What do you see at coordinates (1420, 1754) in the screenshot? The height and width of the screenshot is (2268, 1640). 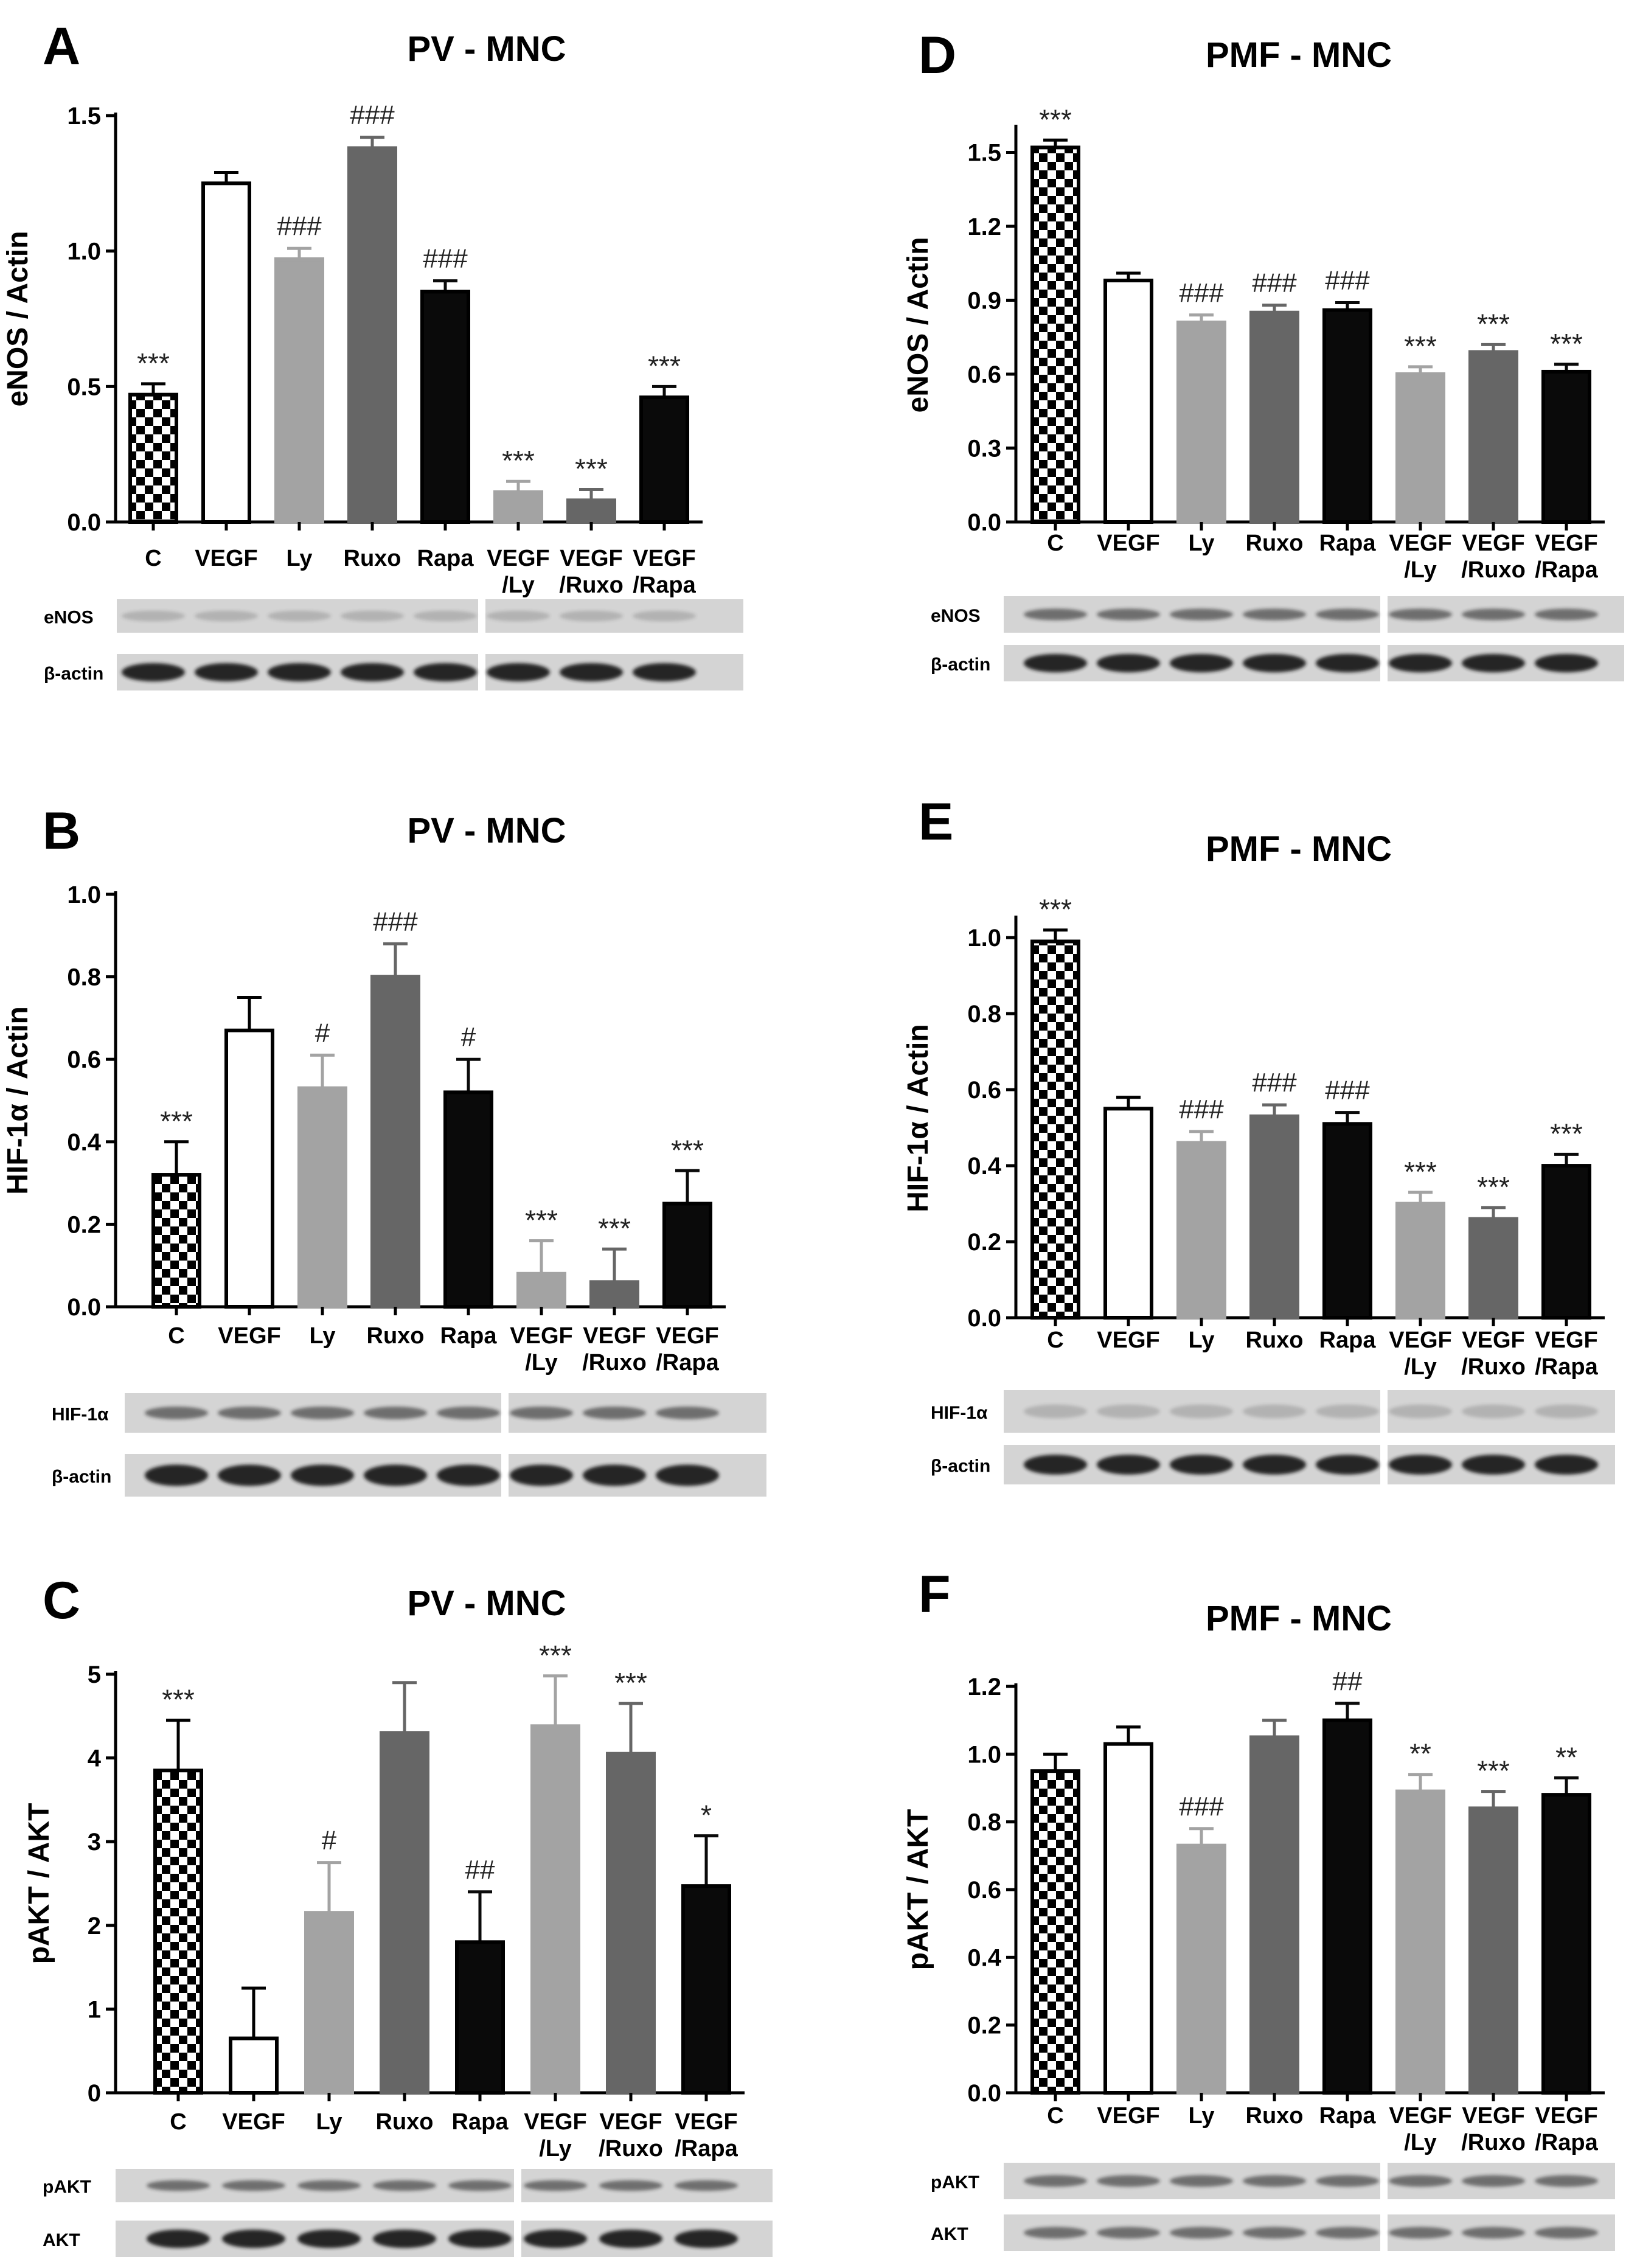 I see `significance-label: **` at bounding box center [1420, 1754].